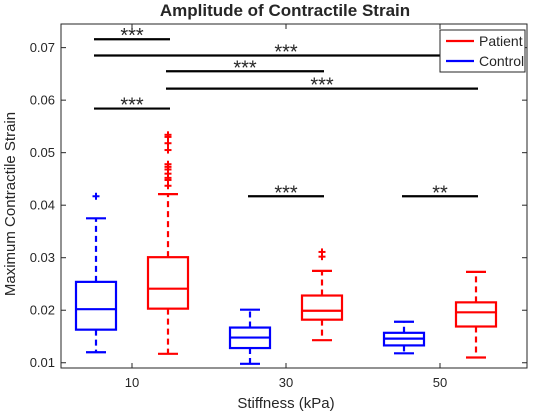  I want to click on significance-bar: **, so click(440, 193).